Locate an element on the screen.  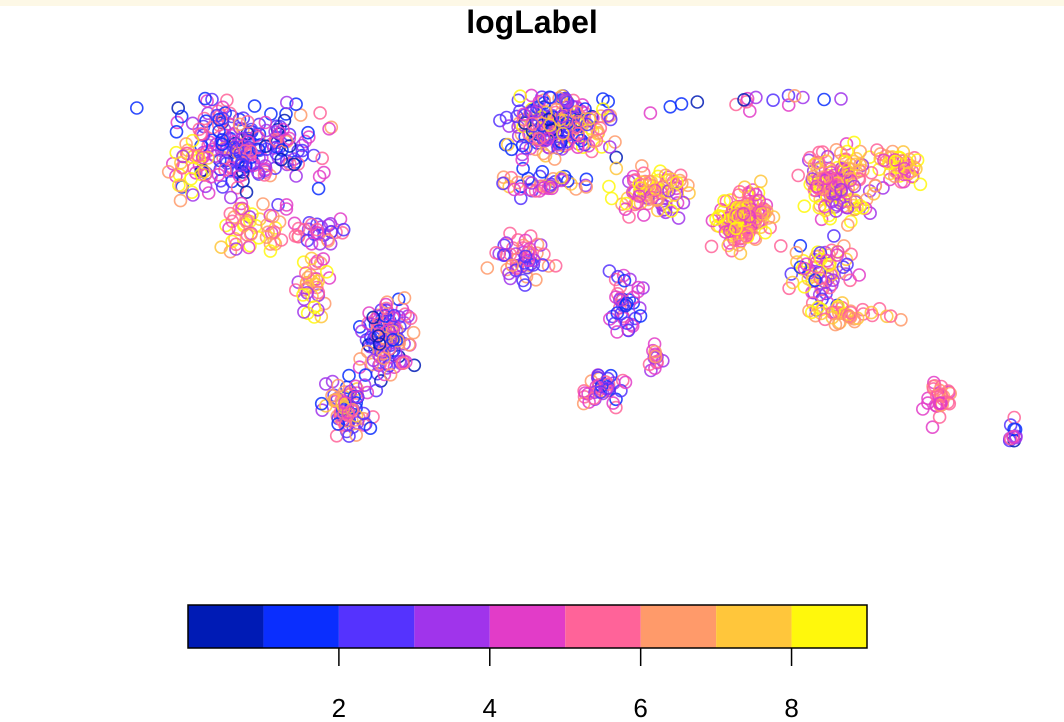
data-point-caribbean is located at coordinates (298, 228).